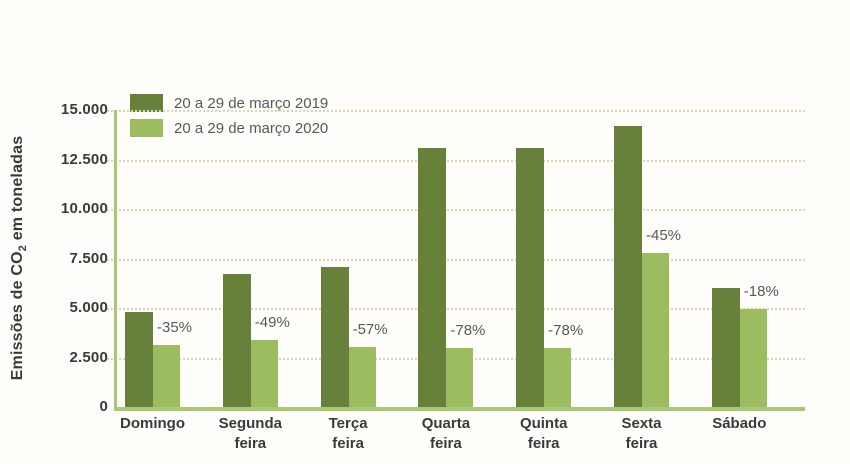 Image resolution: width=850 pixels, height=464 pixels. What do you see at coordinates (115, 260) in the screenshot?
I see `y-axis-line` at bounding box center [115, 260].